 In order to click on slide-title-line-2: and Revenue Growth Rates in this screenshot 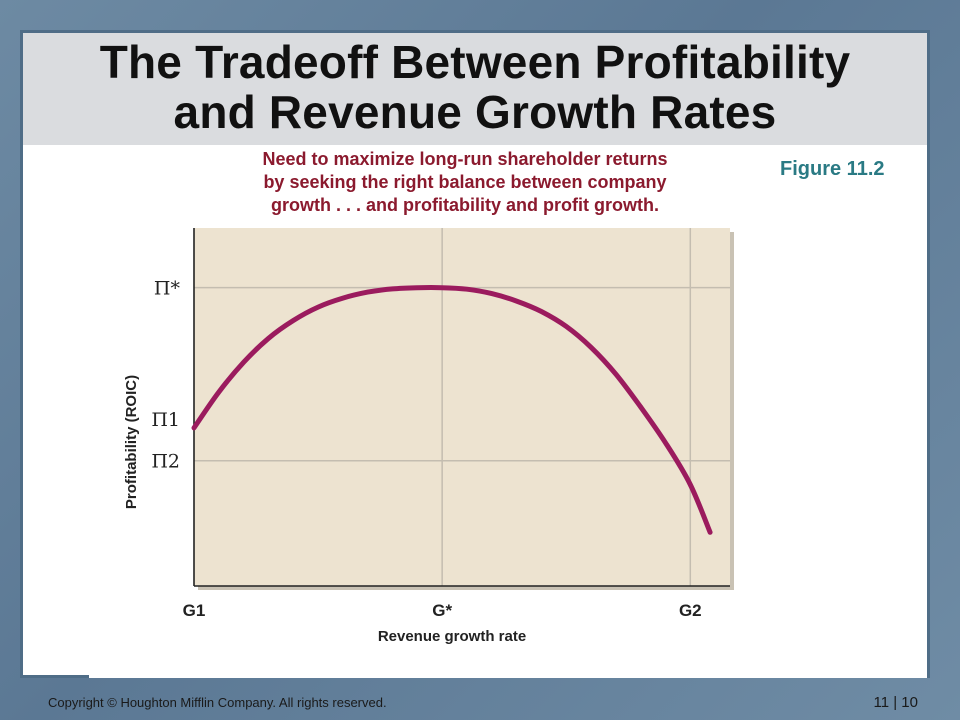, I will do `click(475, 112)`.